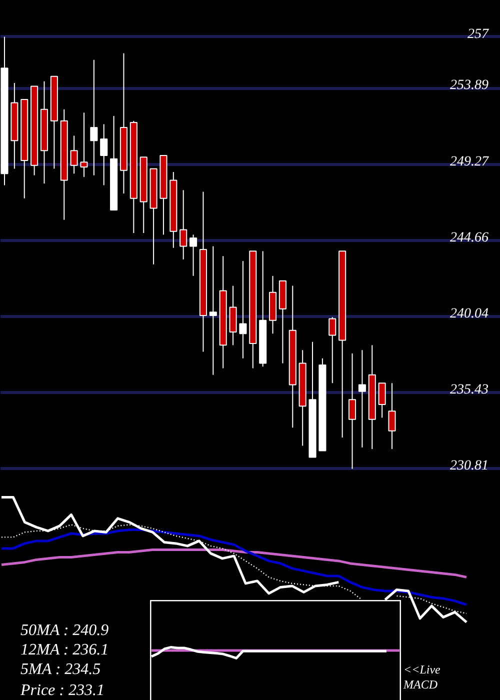 The width and height of the screenshot is (500, 700). I want to click on annotation: 50MA : 240.9, so click(64, 630).